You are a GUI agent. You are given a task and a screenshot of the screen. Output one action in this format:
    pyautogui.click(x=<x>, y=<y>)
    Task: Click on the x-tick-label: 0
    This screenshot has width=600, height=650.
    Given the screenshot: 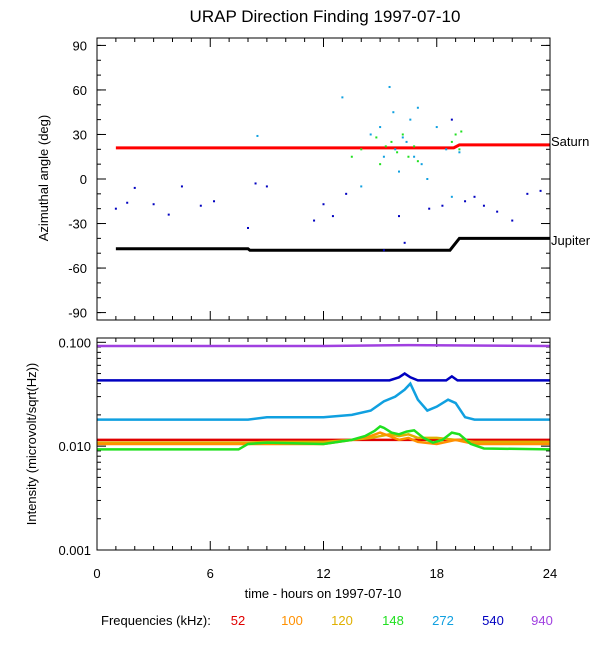 What is the action you would take?
    pyautogui.click(x=96, y=573)
    